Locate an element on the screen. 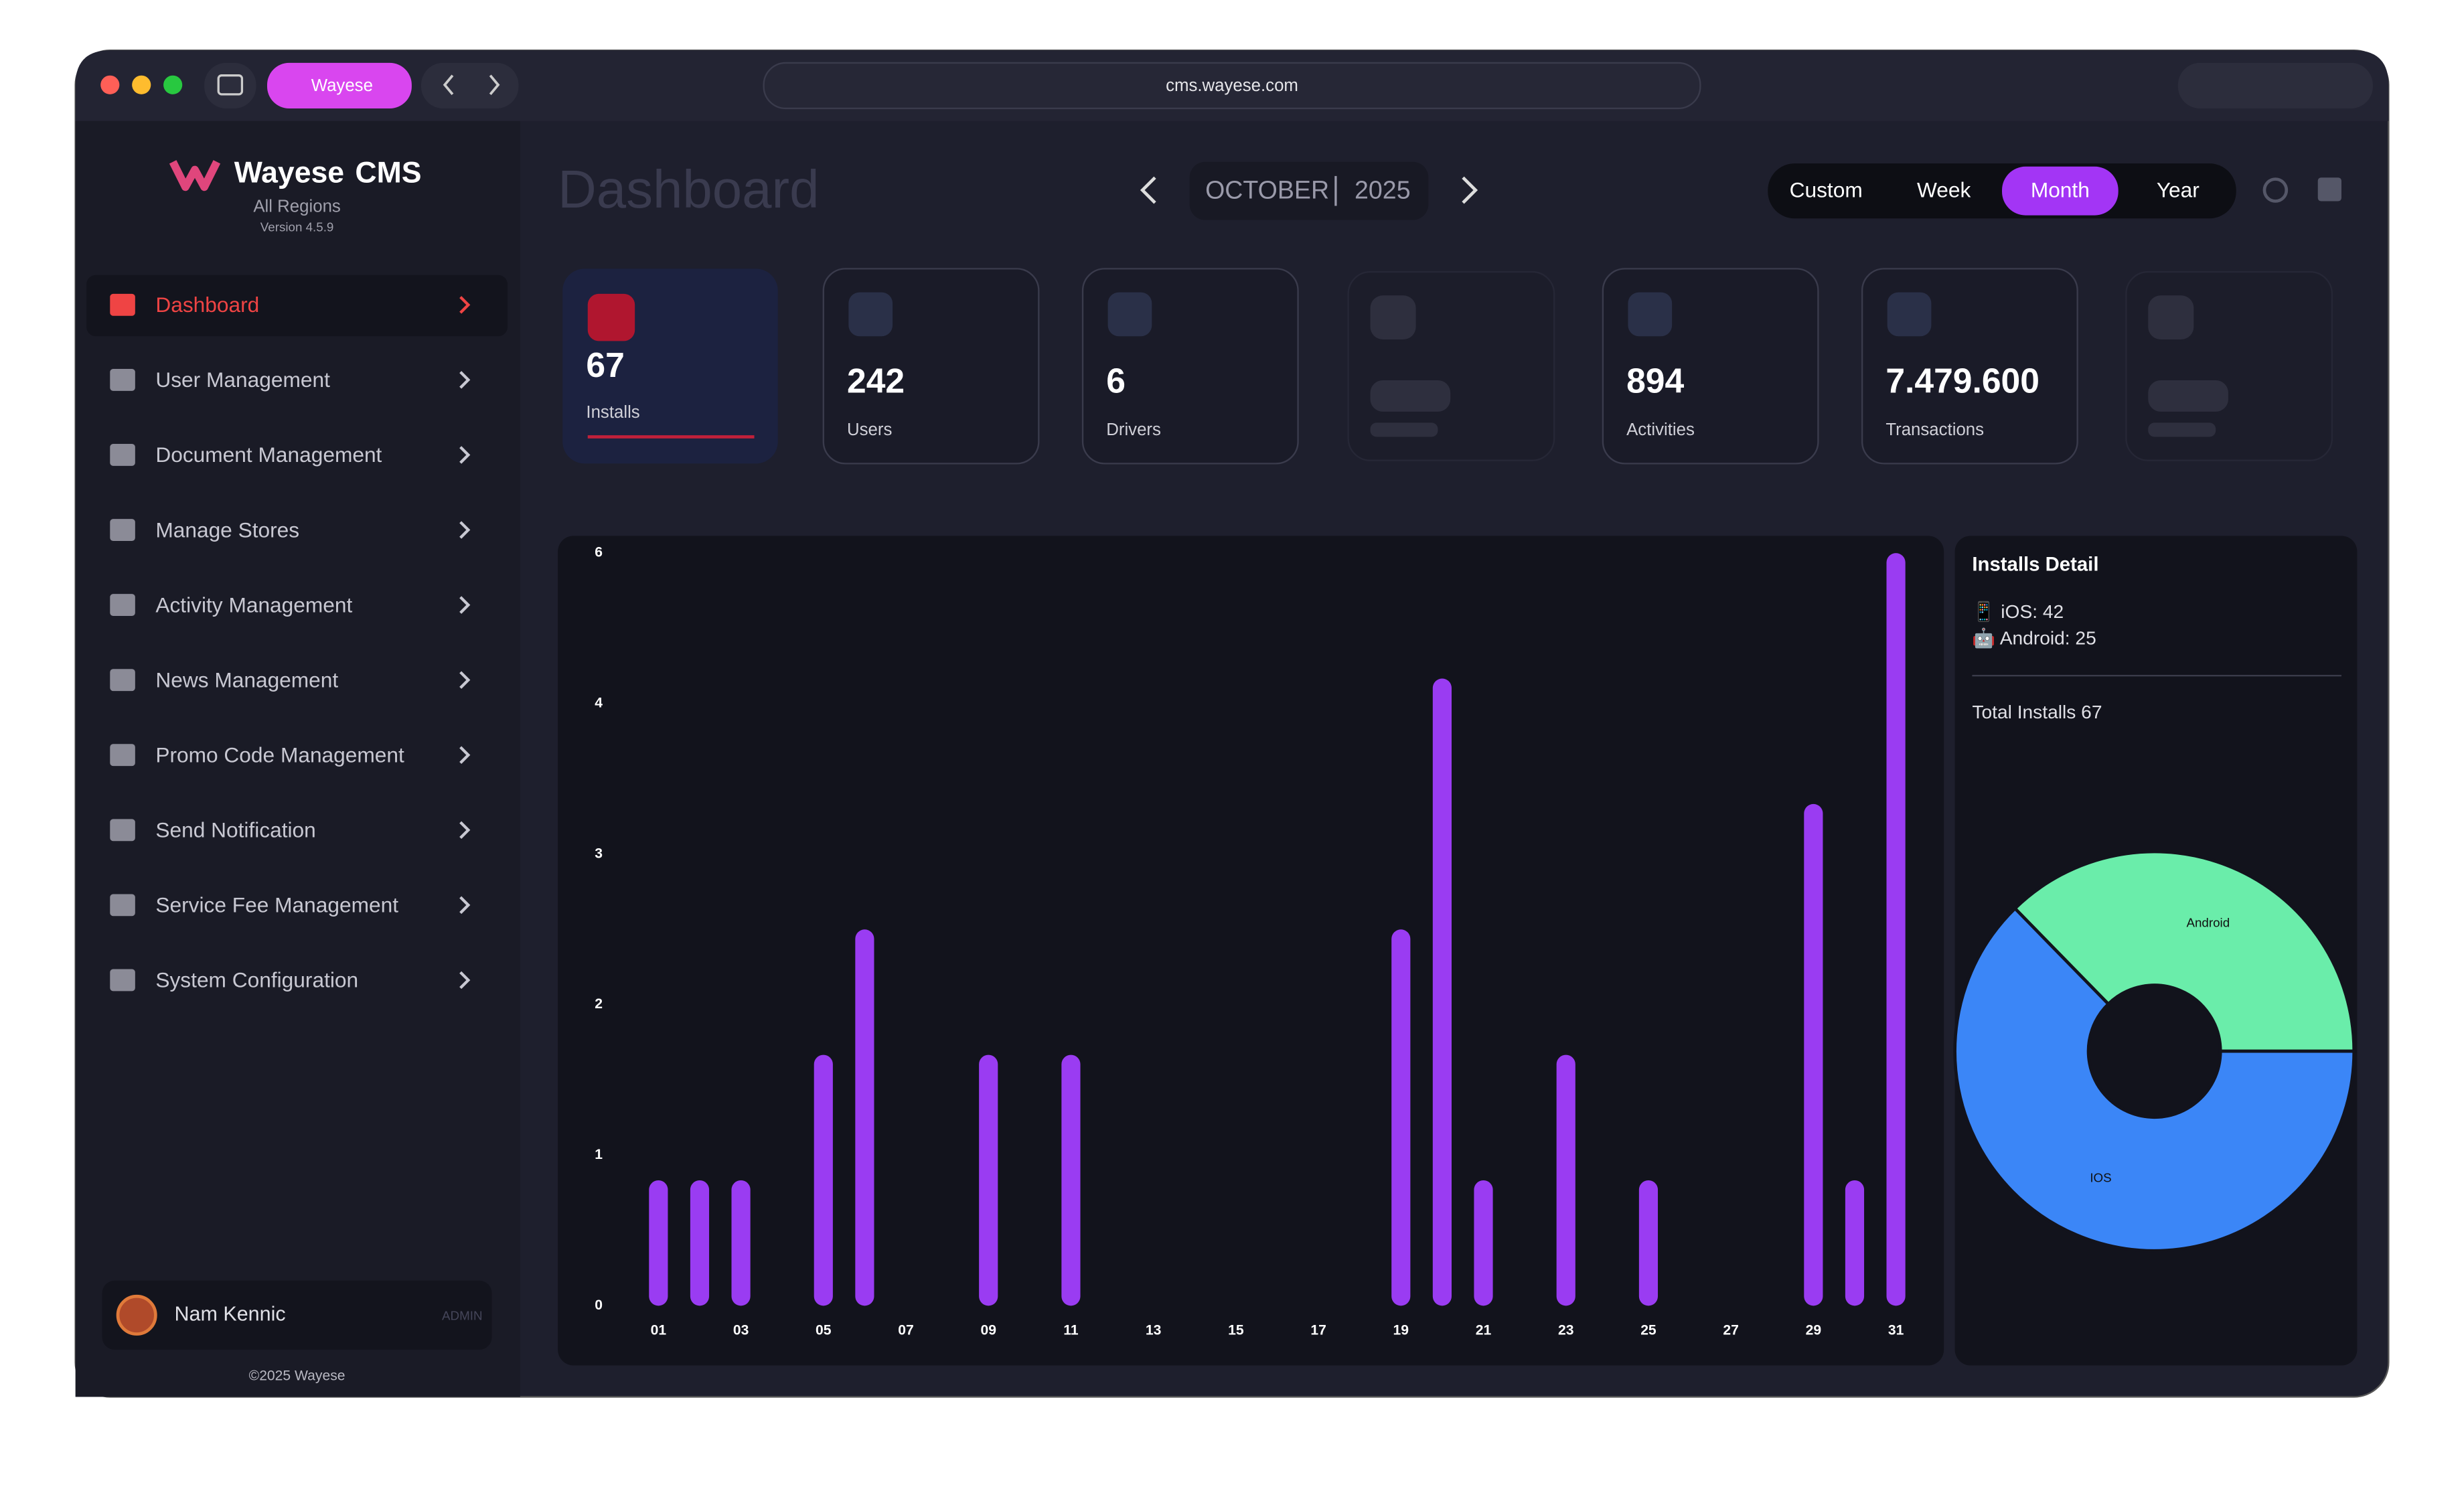  period-option: Month is located at coordinates (2060, 190).